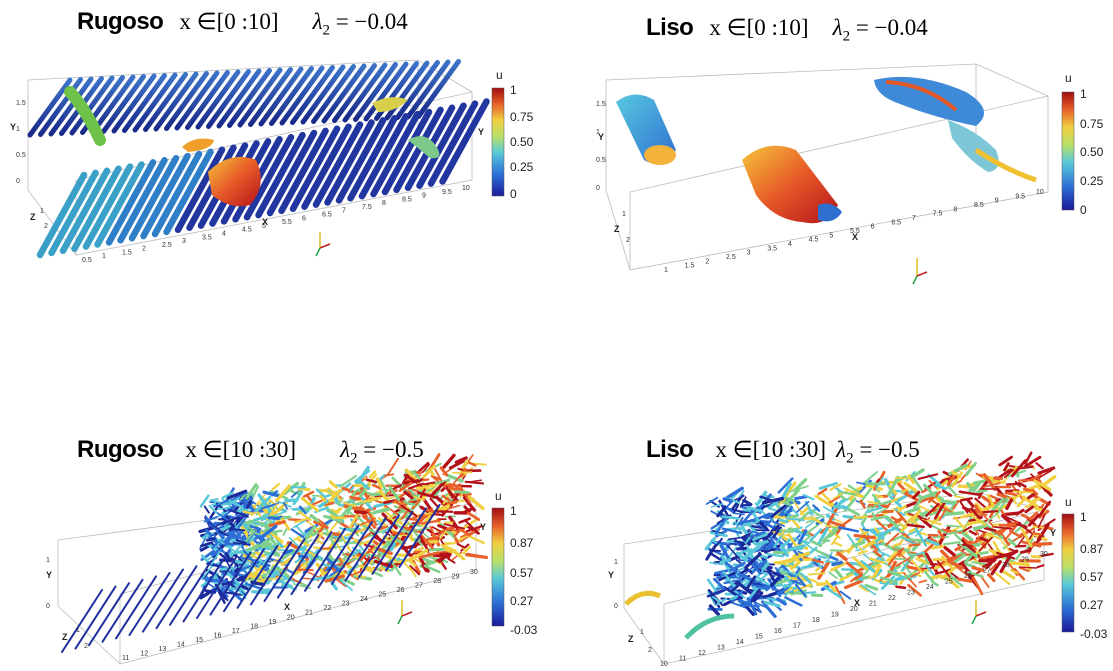 This screenshot has width=1113, height=671. I want to click on x-tick-label: 30, so click(474, 572).